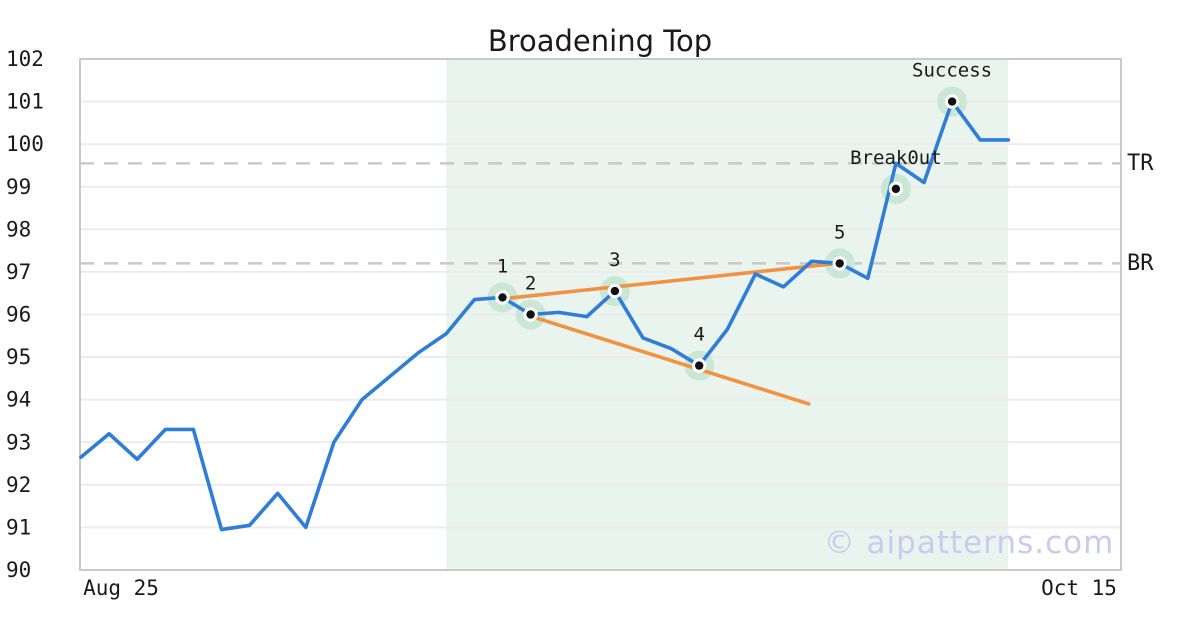 The image size is (1200, 630). Describe the element at coordinates (25, 102) in the screenshot. I see `y-tick-label: 101` at that location.